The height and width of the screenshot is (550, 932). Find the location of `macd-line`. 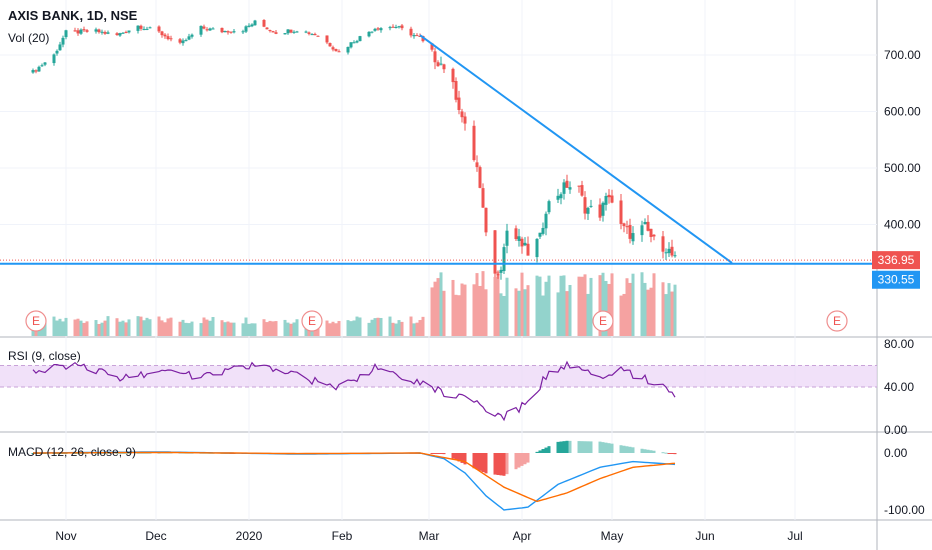

macd-line is located at coordinates (354, 481).